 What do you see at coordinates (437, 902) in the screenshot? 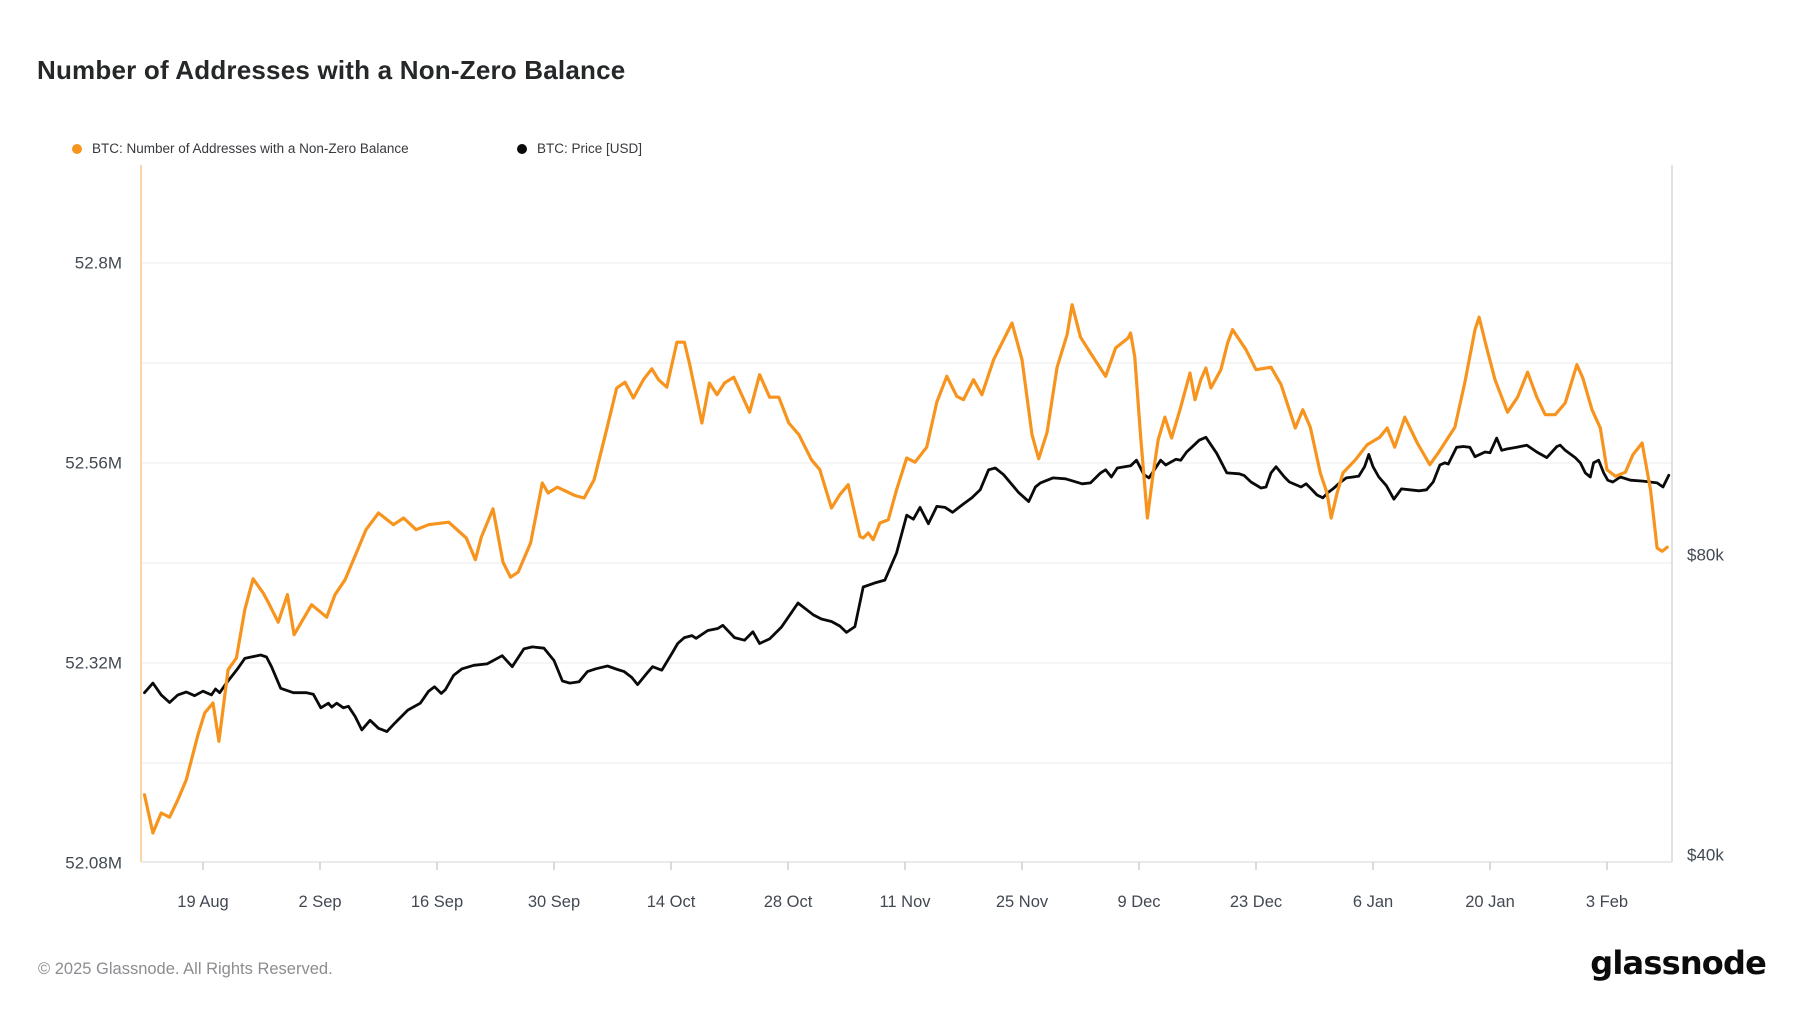
I see `x-tick-label: 16 Sep` at bounding box center [437, 902].